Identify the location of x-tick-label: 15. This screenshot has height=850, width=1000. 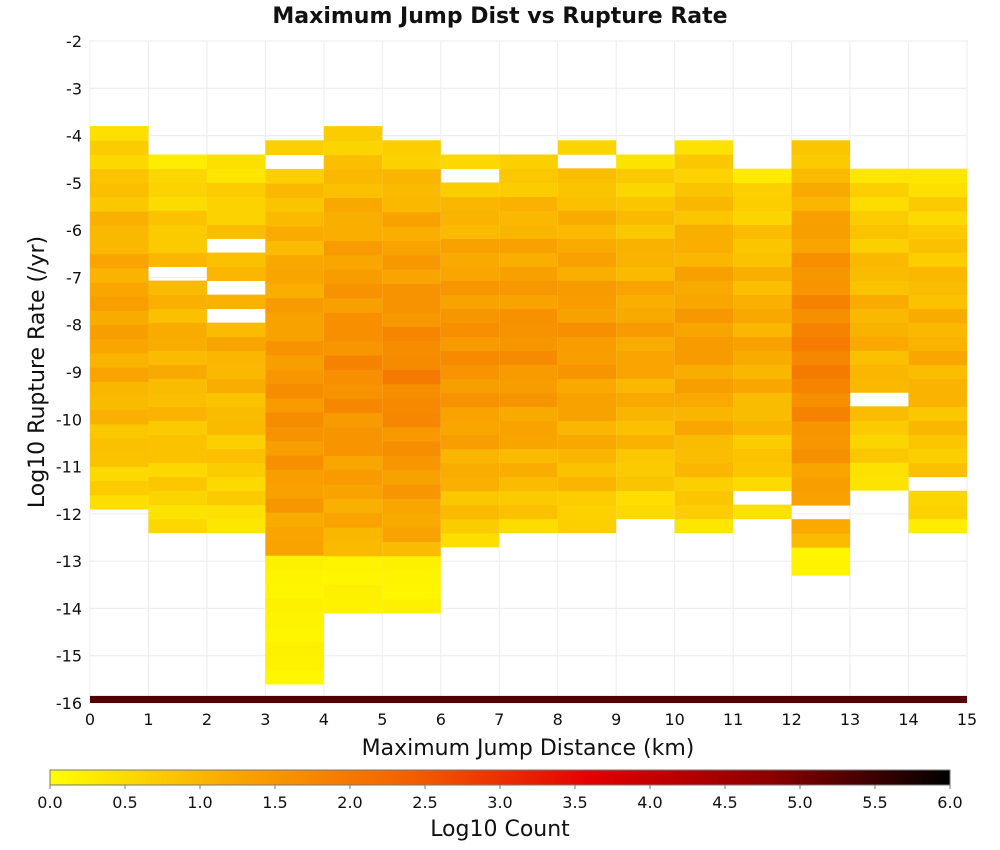
(967, 719).